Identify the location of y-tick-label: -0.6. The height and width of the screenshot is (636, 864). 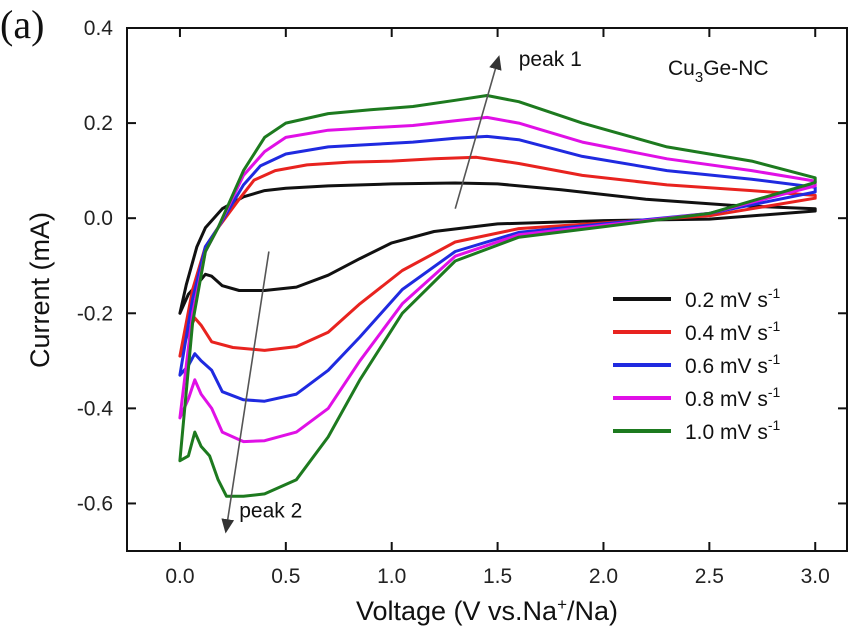
(95, 503).